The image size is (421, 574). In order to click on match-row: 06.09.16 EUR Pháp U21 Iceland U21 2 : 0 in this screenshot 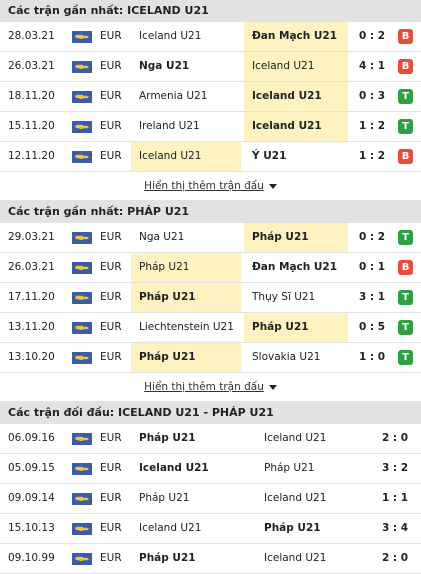, I will do `click(210, 439)`.